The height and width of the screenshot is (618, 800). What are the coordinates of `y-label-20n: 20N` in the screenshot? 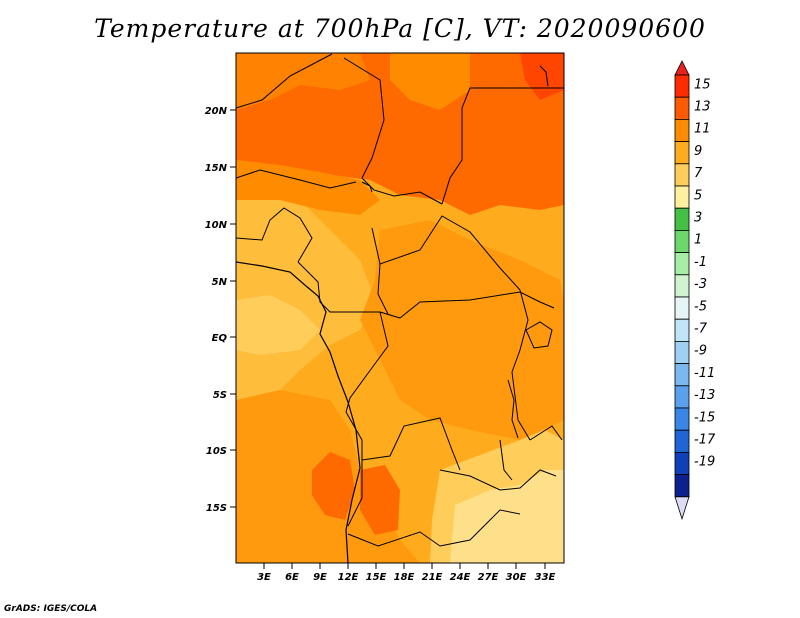 It's located at (216, 111).